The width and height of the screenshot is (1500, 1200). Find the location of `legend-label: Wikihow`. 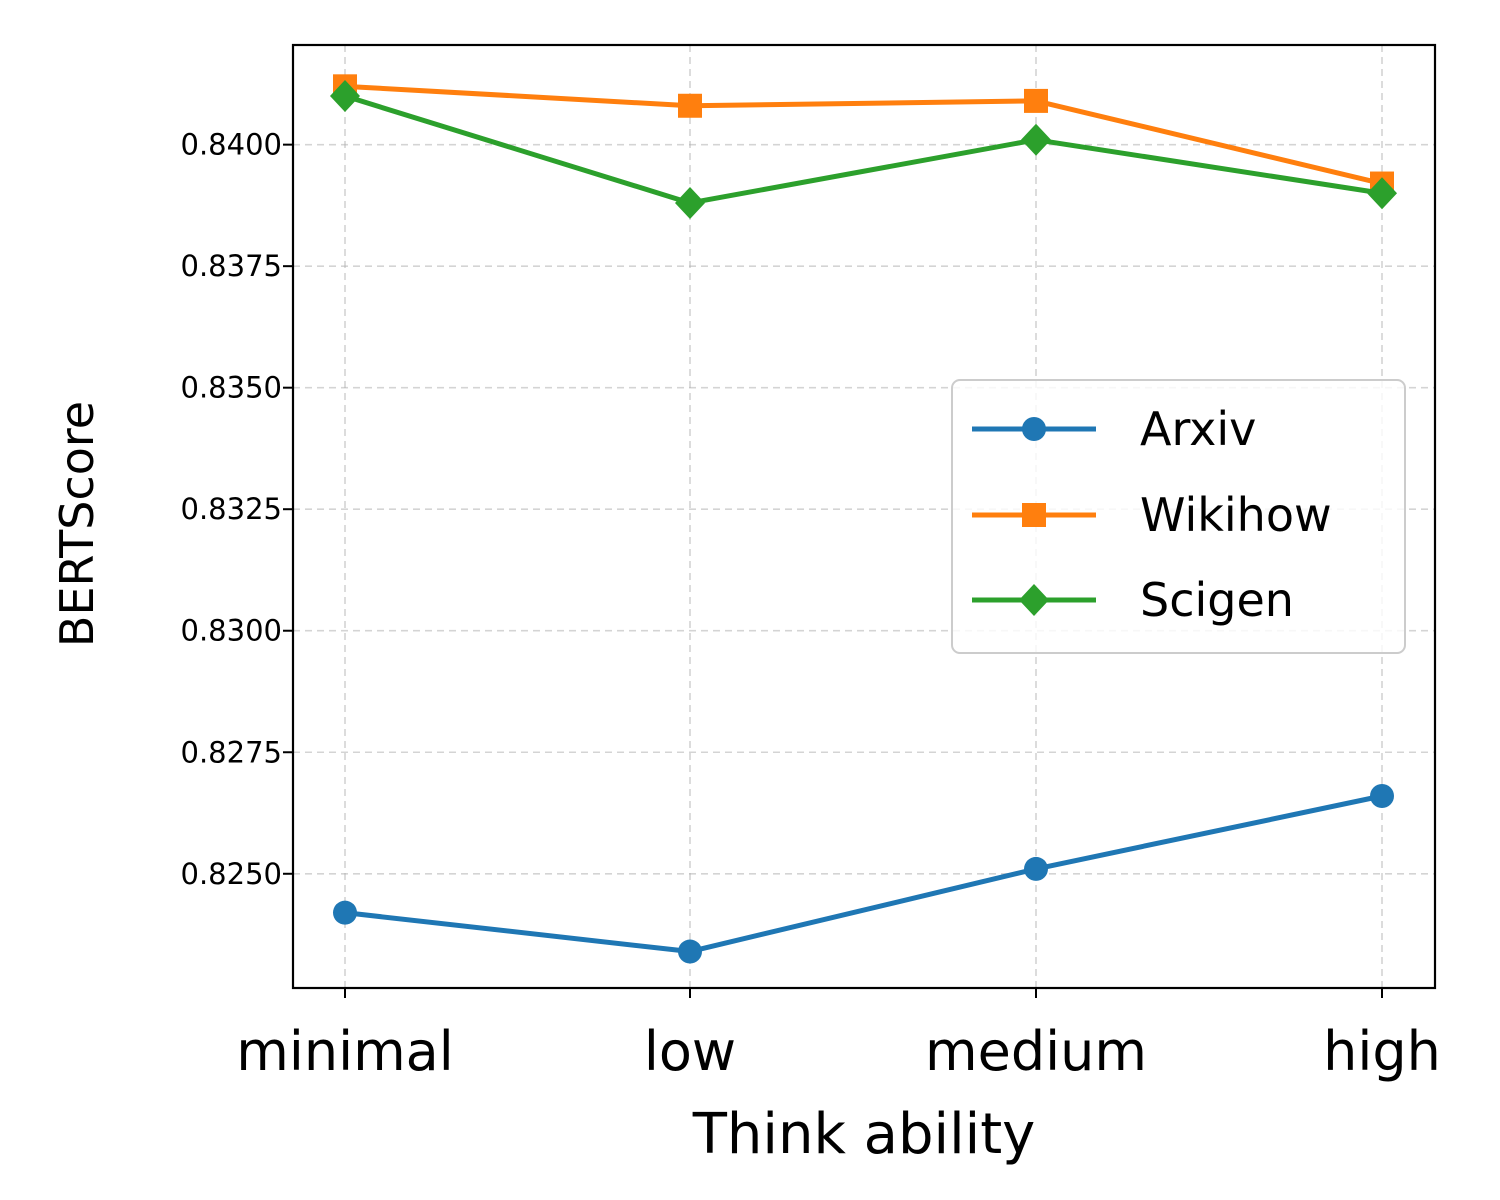

legend-label: Wikihow is located at coordinates (1236, 515).